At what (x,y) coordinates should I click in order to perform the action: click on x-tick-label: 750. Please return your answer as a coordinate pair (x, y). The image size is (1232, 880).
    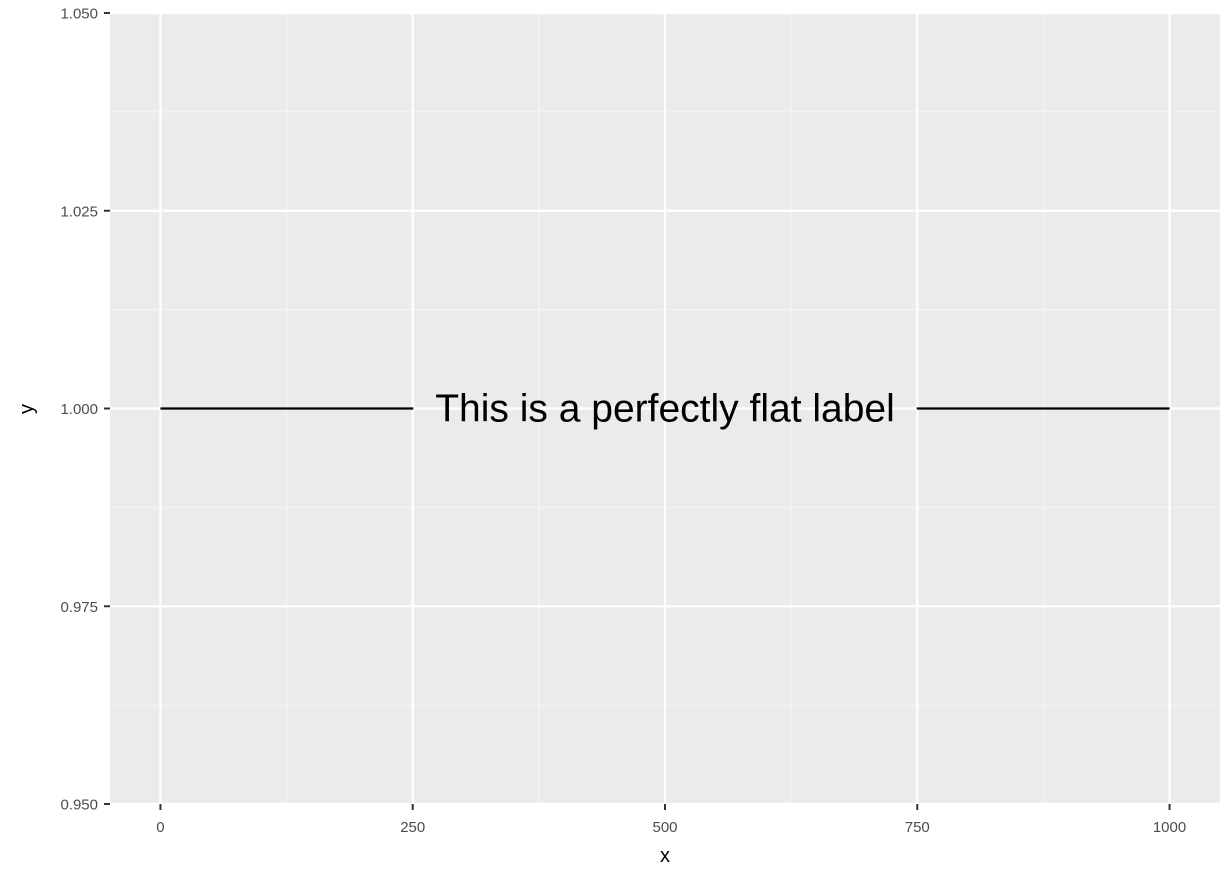
    Looking at the image, I should click on (917, 827).